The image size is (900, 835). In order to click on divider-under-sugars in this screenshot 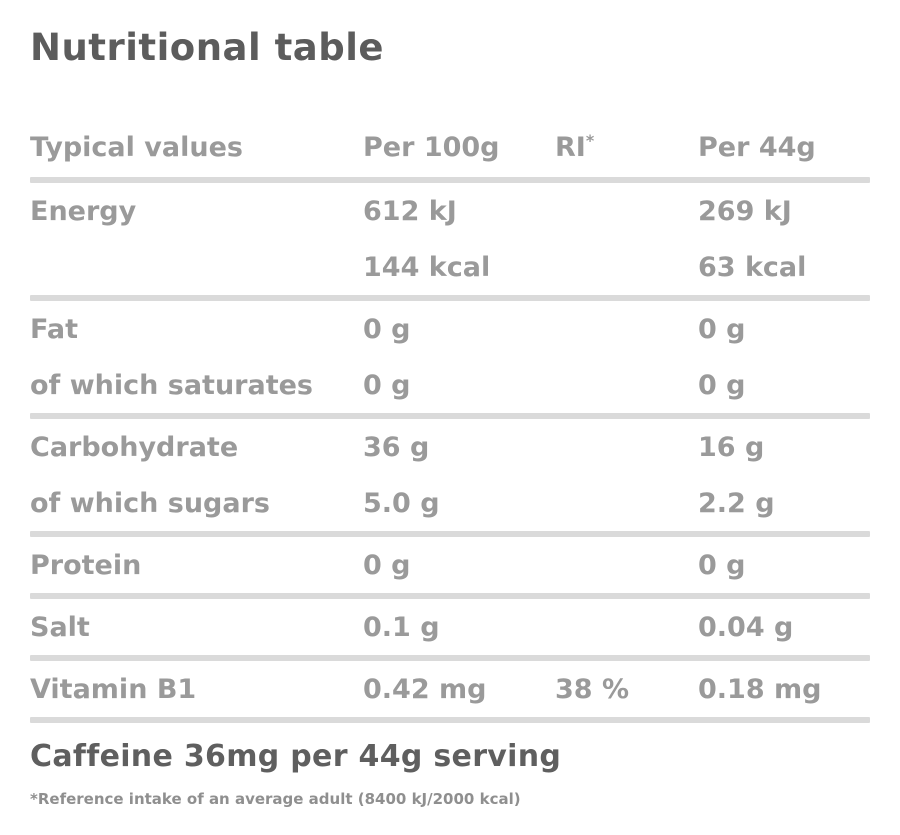, I will do `click(450, 534)`.